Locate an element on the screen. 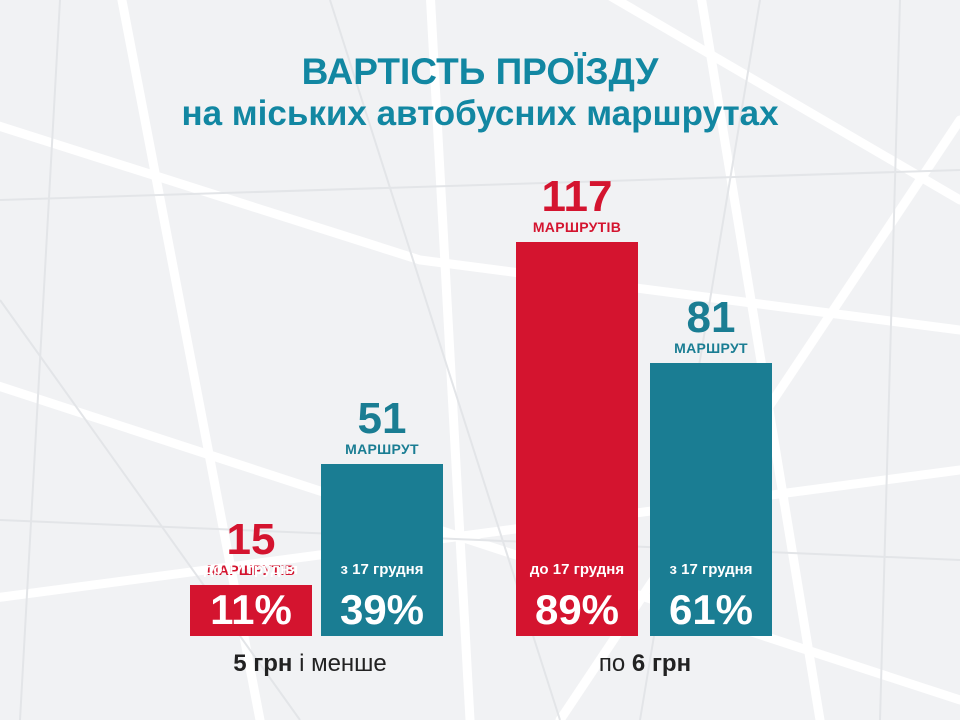 Image resolution: width=960 pixels, height=720 pixels. group-label-5-rest: і менше is located at coordinates (343, 663).